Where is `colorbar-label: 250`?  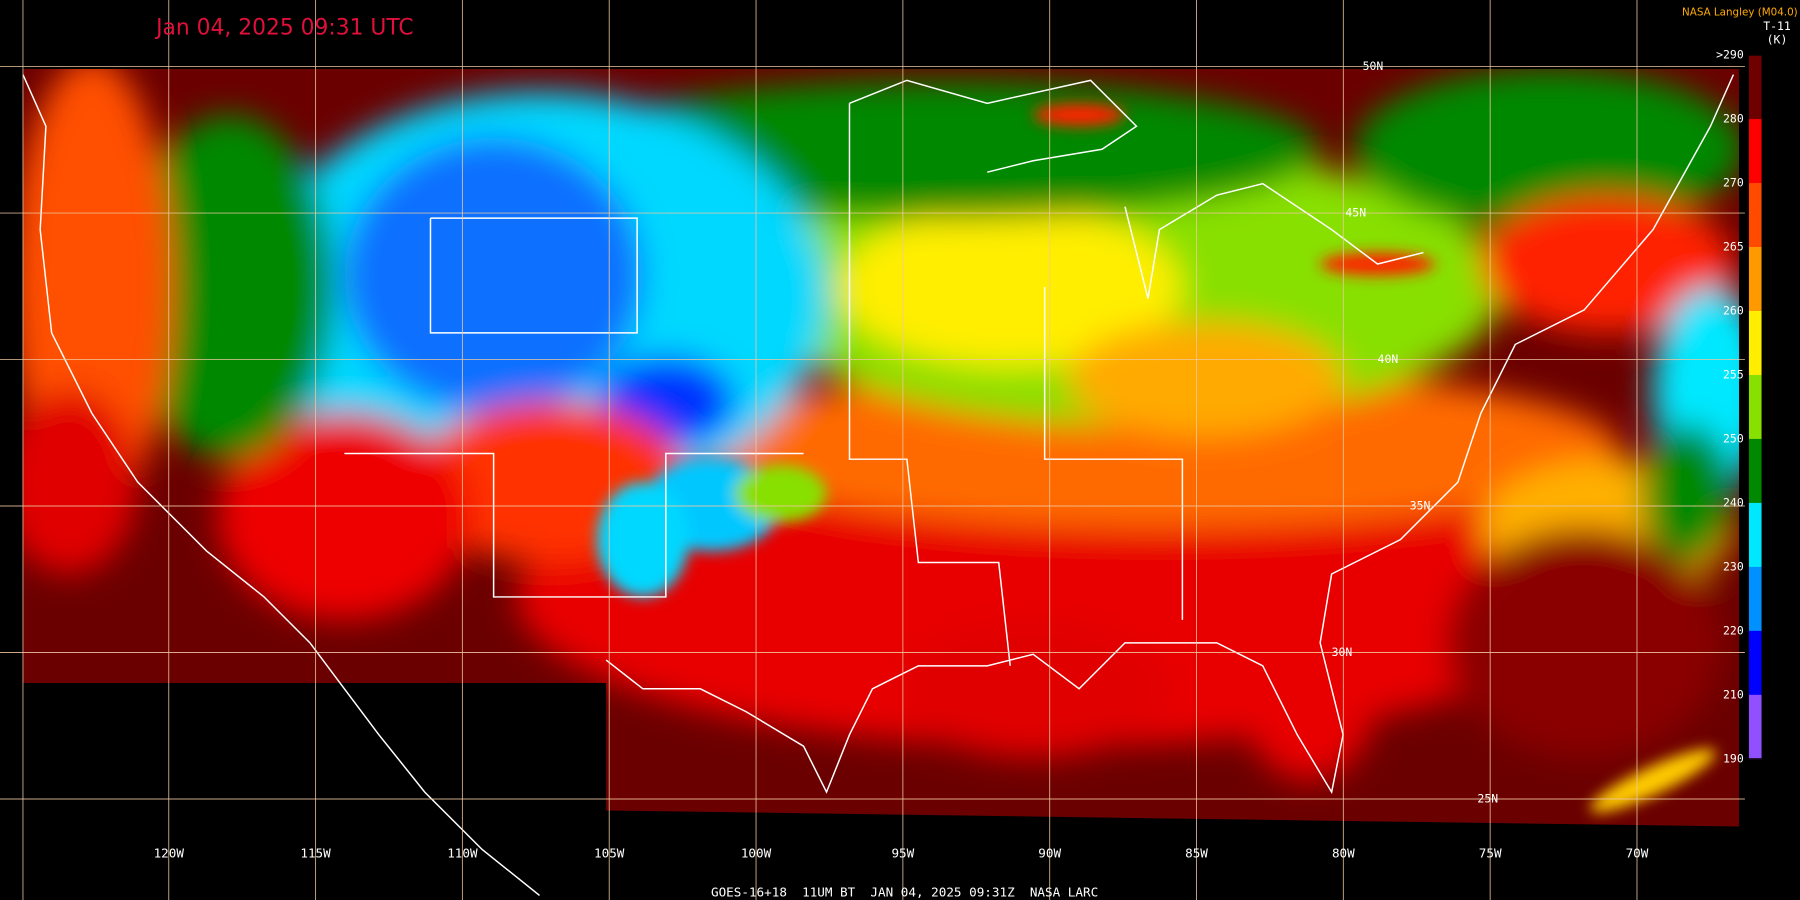 colorbar-label: 250 is located at coordinates (1733, 438).